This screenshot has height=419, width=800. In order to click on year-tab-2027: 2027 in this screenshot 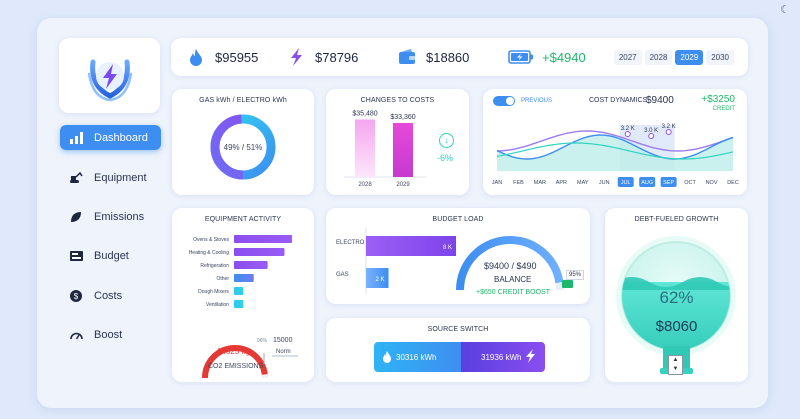, I will do `click(627, 57)`.